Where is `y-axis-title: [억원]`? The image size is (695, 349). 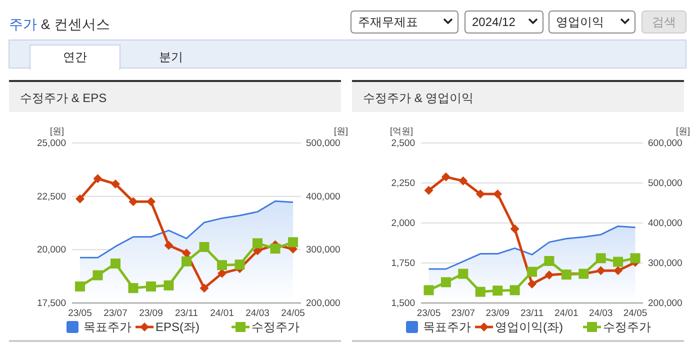 y-axis-title: [억원] is located at coordinates (401, 131).